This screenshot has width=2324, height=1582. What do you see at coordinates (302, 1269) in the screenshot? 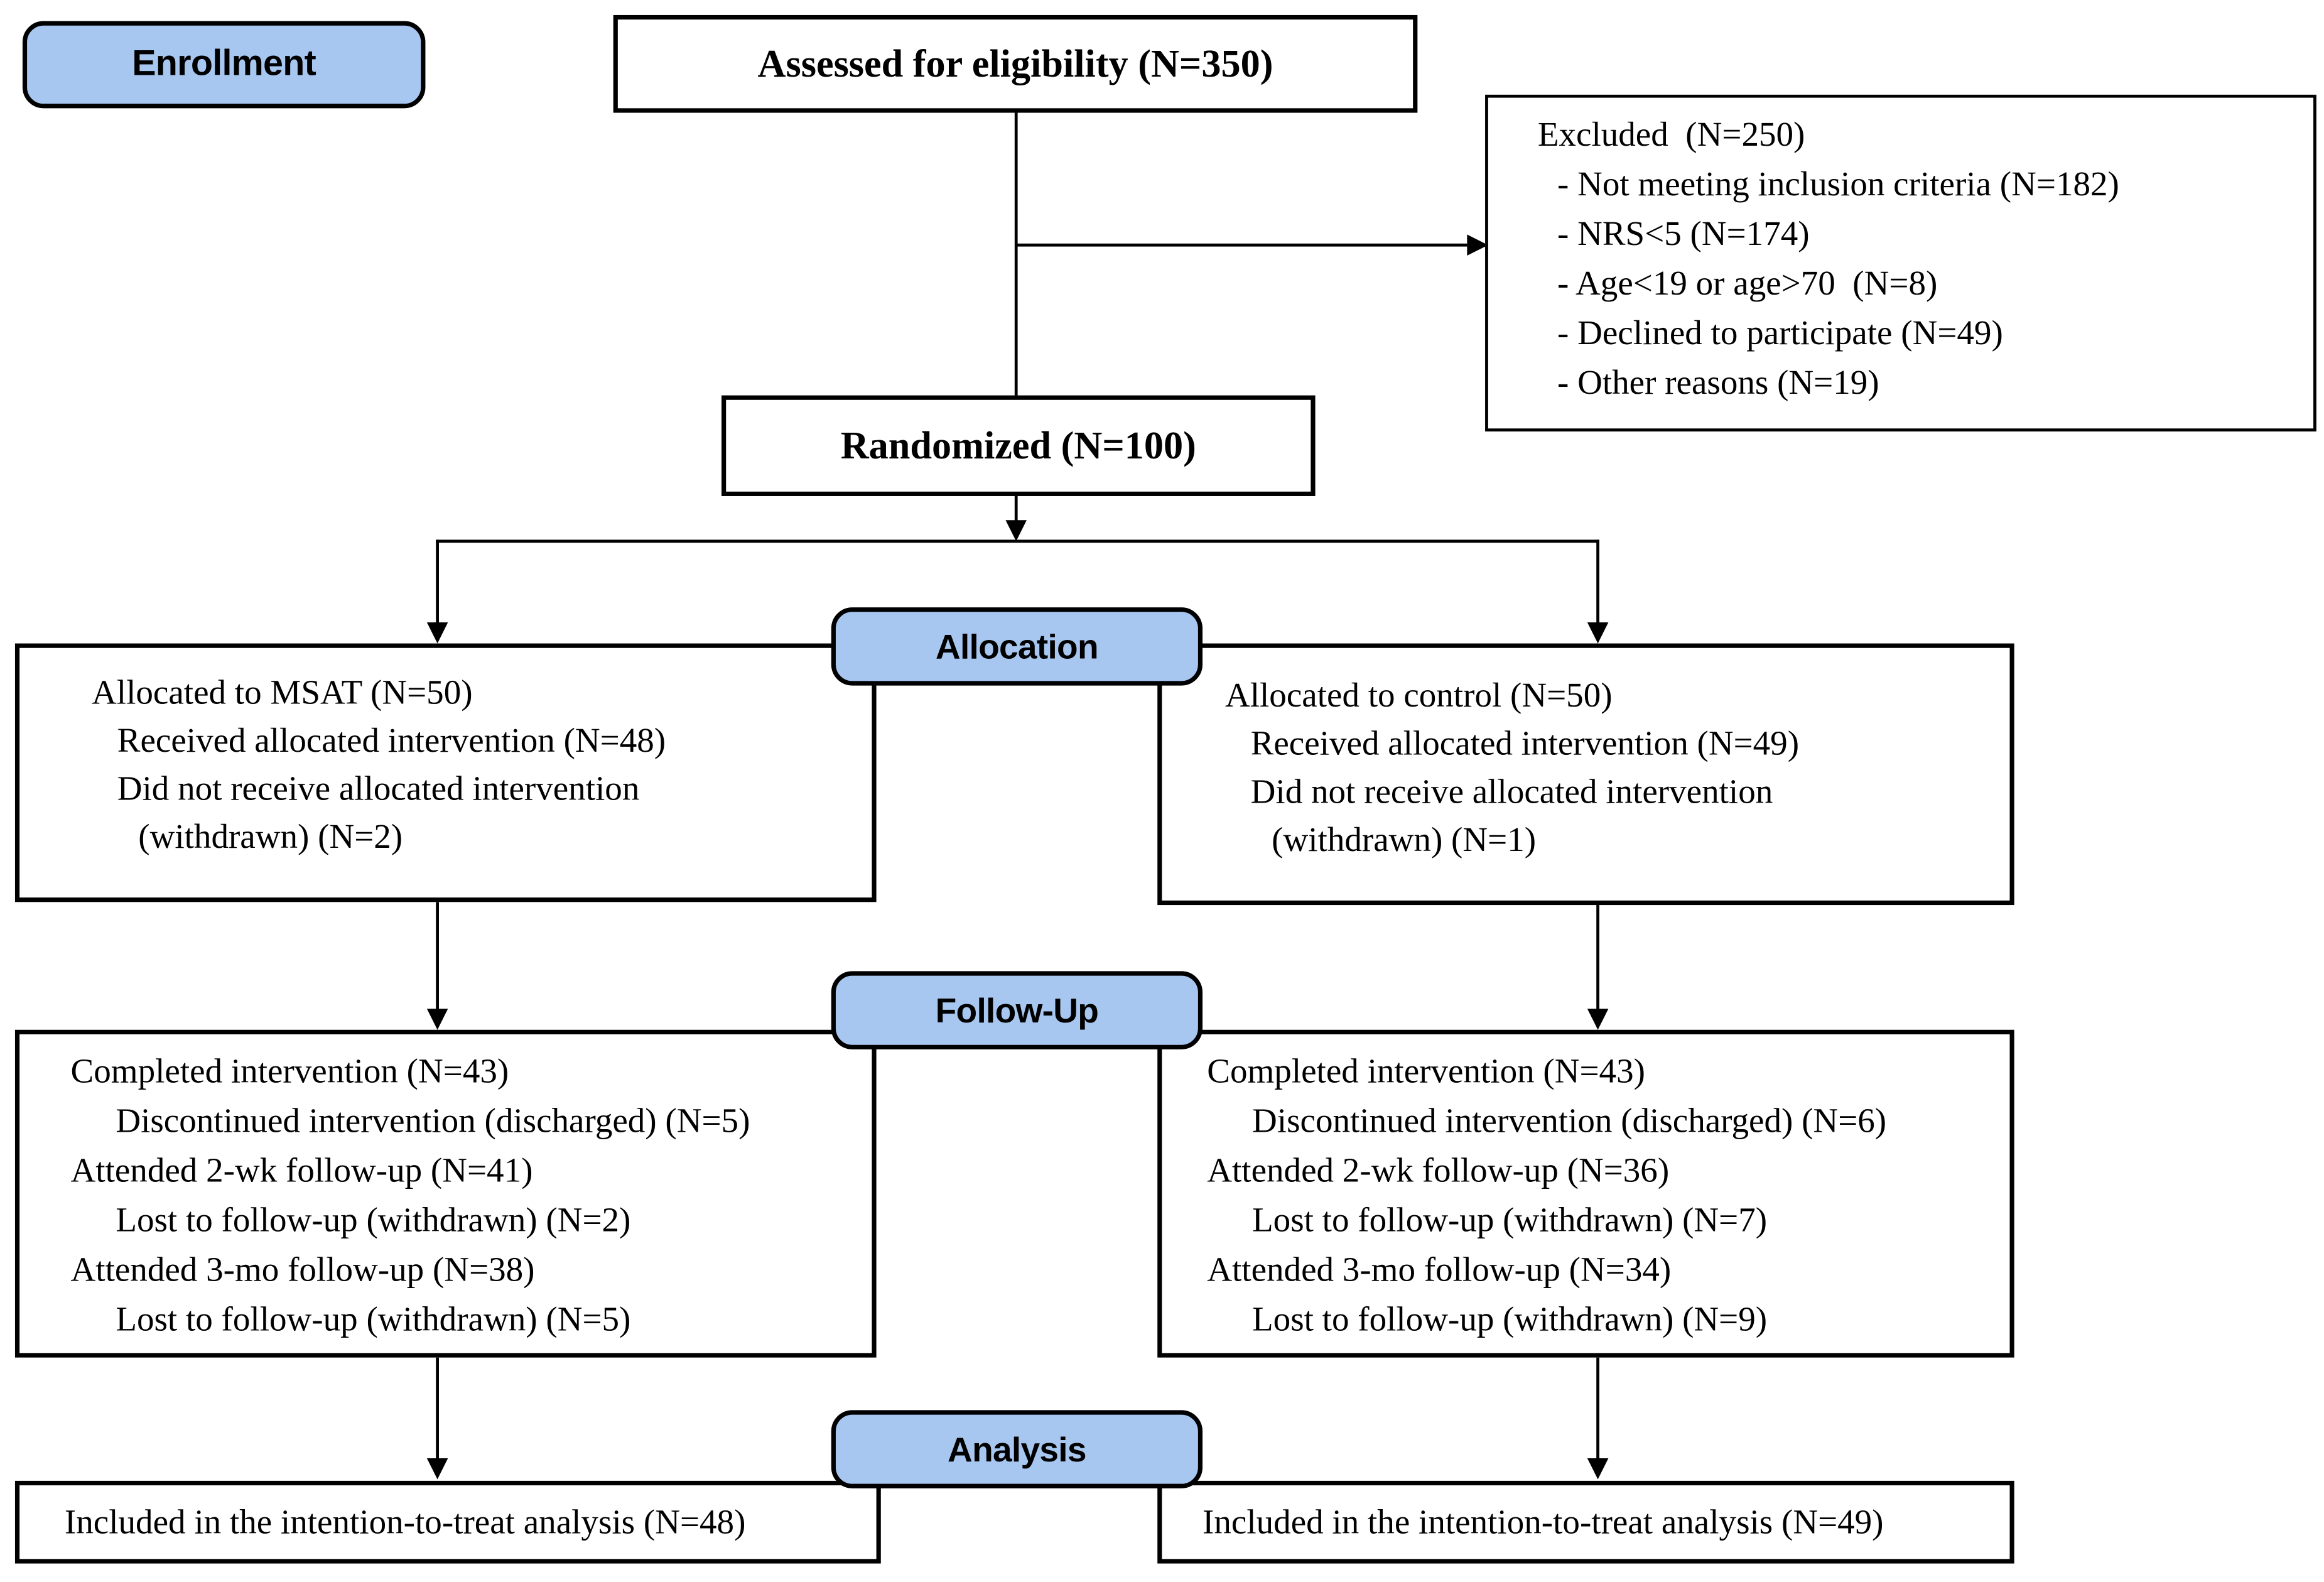
I see `followup-msat-line: Attended 3-mo follow-up (N=38)` at bounding box center [302, 1269].